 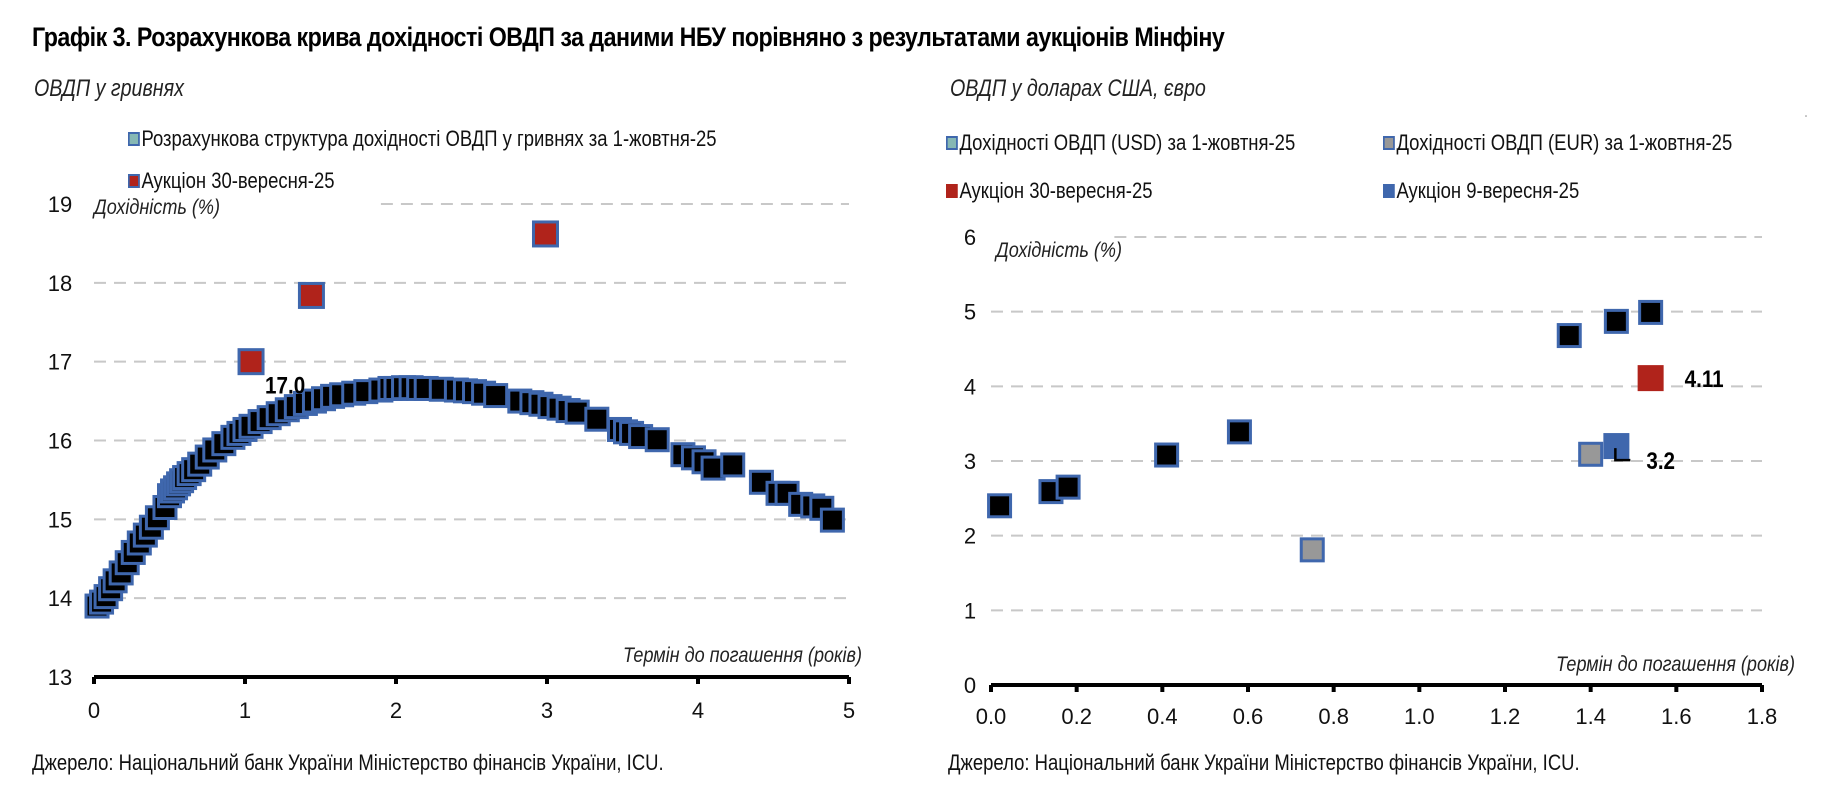 What do you see at coordinates (1622, 455) in the screenshot?
I see `annotation-leader-line` at bounding box center [1622, 455].